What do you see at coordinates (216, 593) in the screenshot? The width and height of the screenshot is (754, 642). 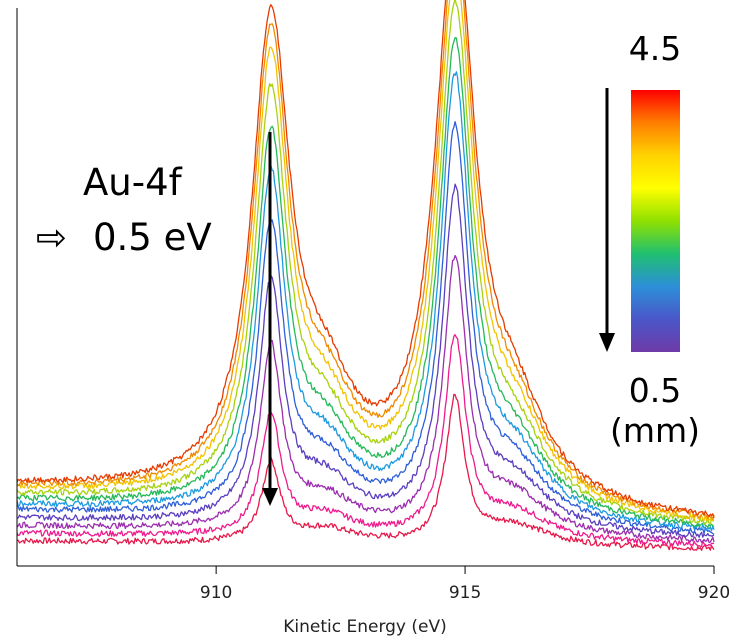 I see `x-tick-label: 910` at bounding box center [216, 593].